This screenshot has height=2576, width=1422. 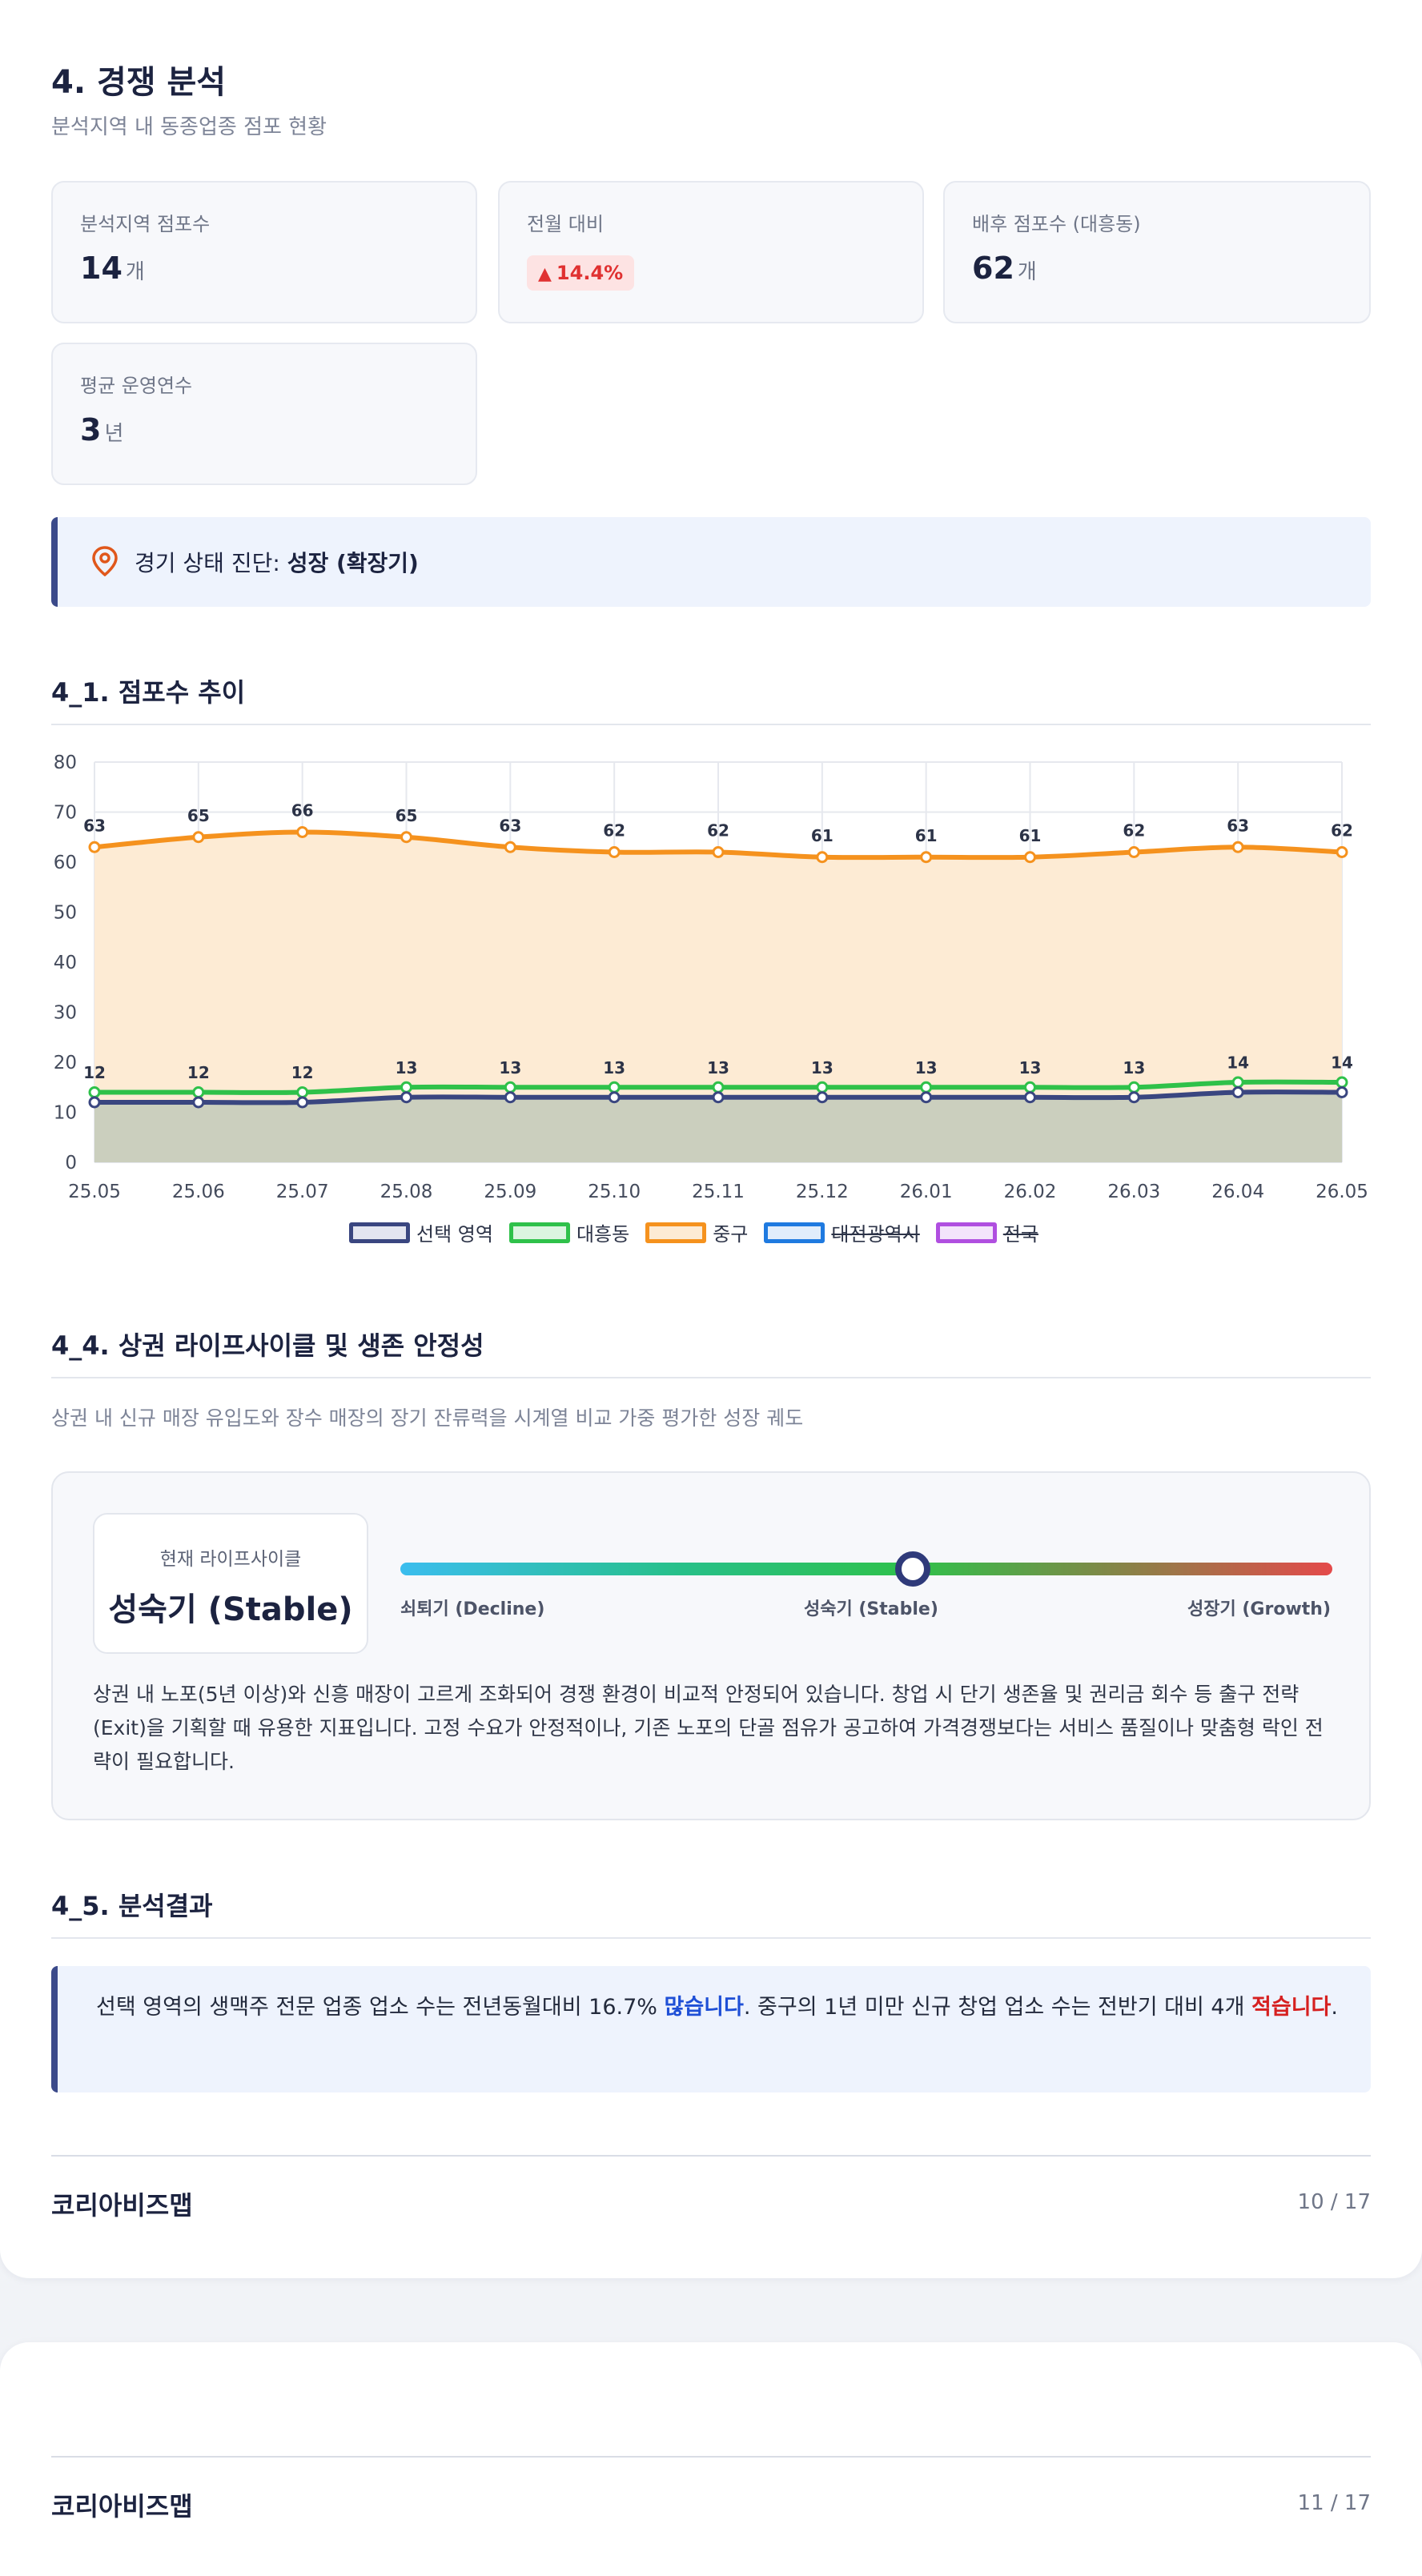 I want to click on stat-value: 3, so click(x=91, y=430).